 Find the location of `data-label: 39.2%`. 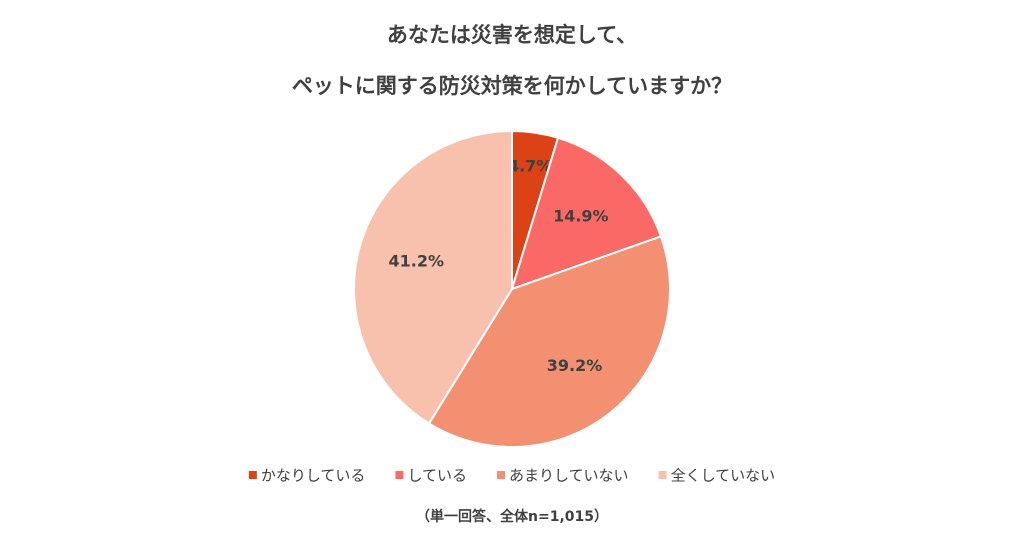

data-label: 39.2% is located at coordinates (575, 365).